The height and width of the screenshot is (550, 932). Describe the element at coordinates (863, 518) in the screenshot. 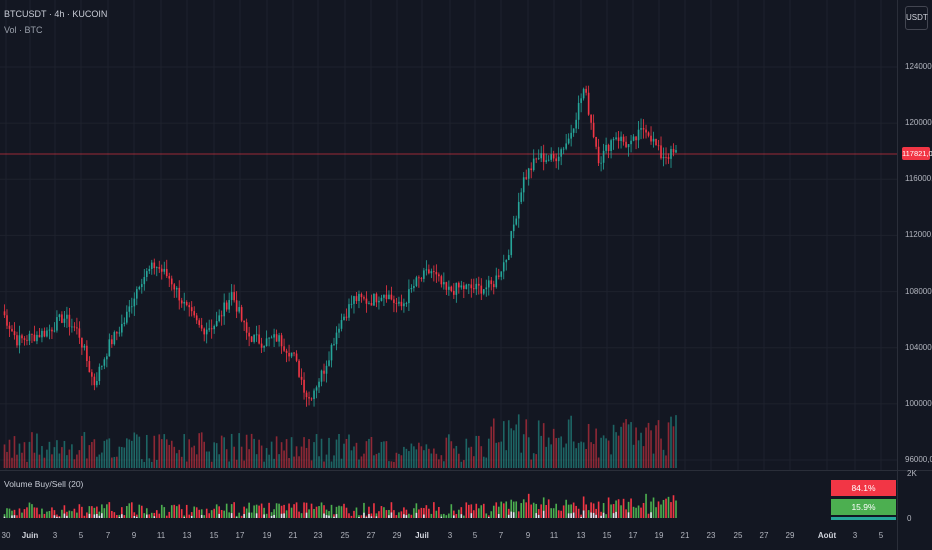

I see `indicator-strip` at that location.